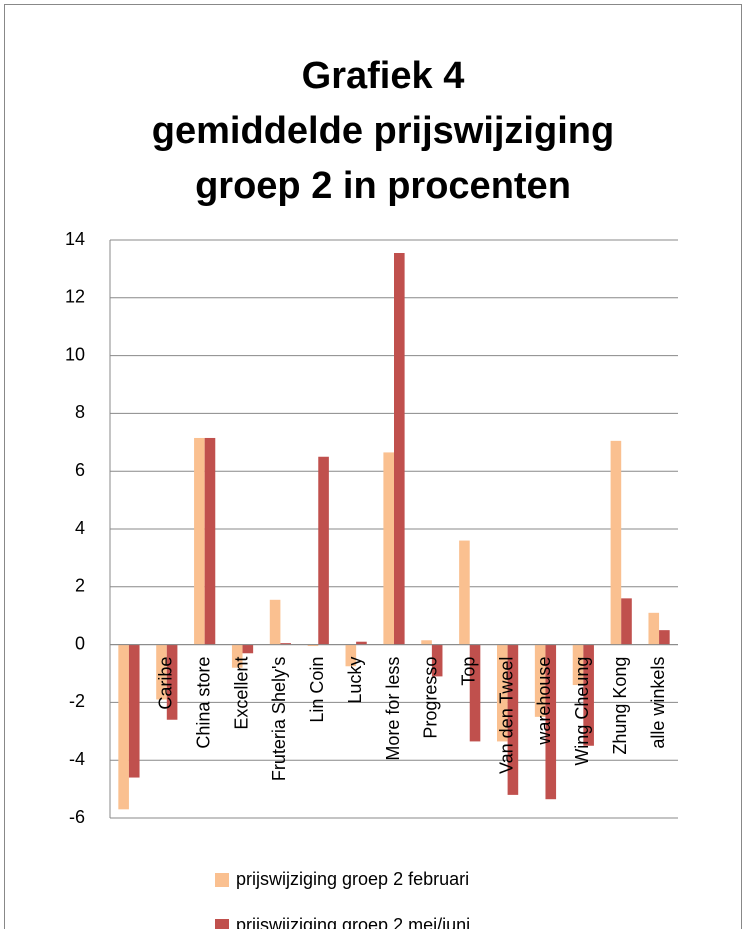 The height and width of the screenshot is (929, 747). What do you see at coordinates (203, 703) in the screenshot?
I see `x-tick-label: China store` at bounding box center [203, 703].